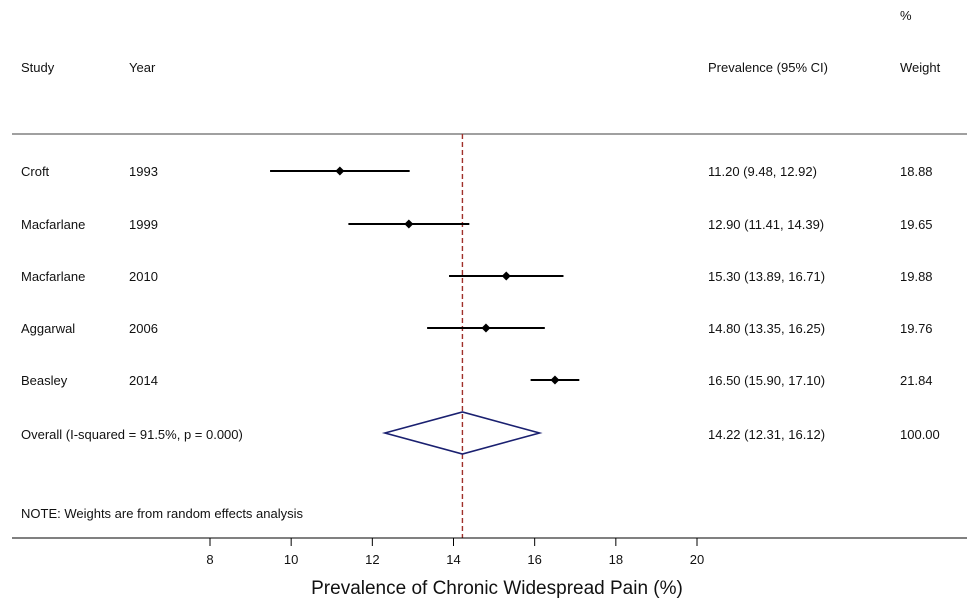  I want to click on ci-text: 14.80 (13.35, 16.25), so click(766, 328).